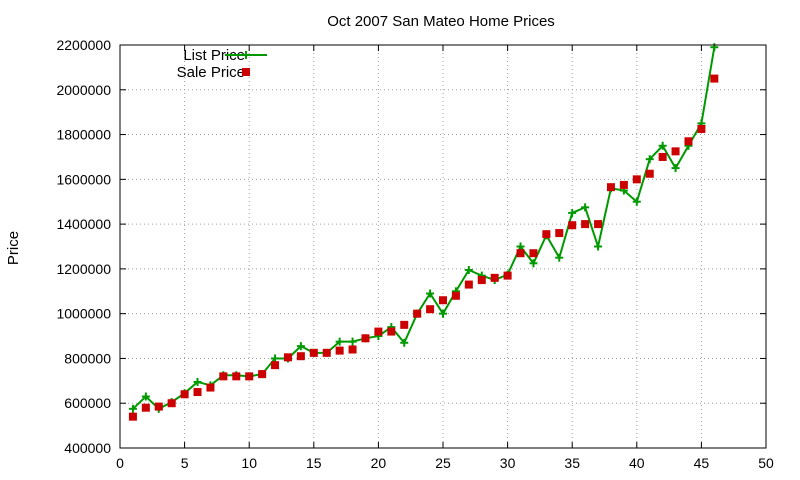 This screenshot has width=800, height=480. What do you see at coordinates (120, 463) in the screenshot?
I see `x-tick-label: 0` at bounding box center [120, 463].